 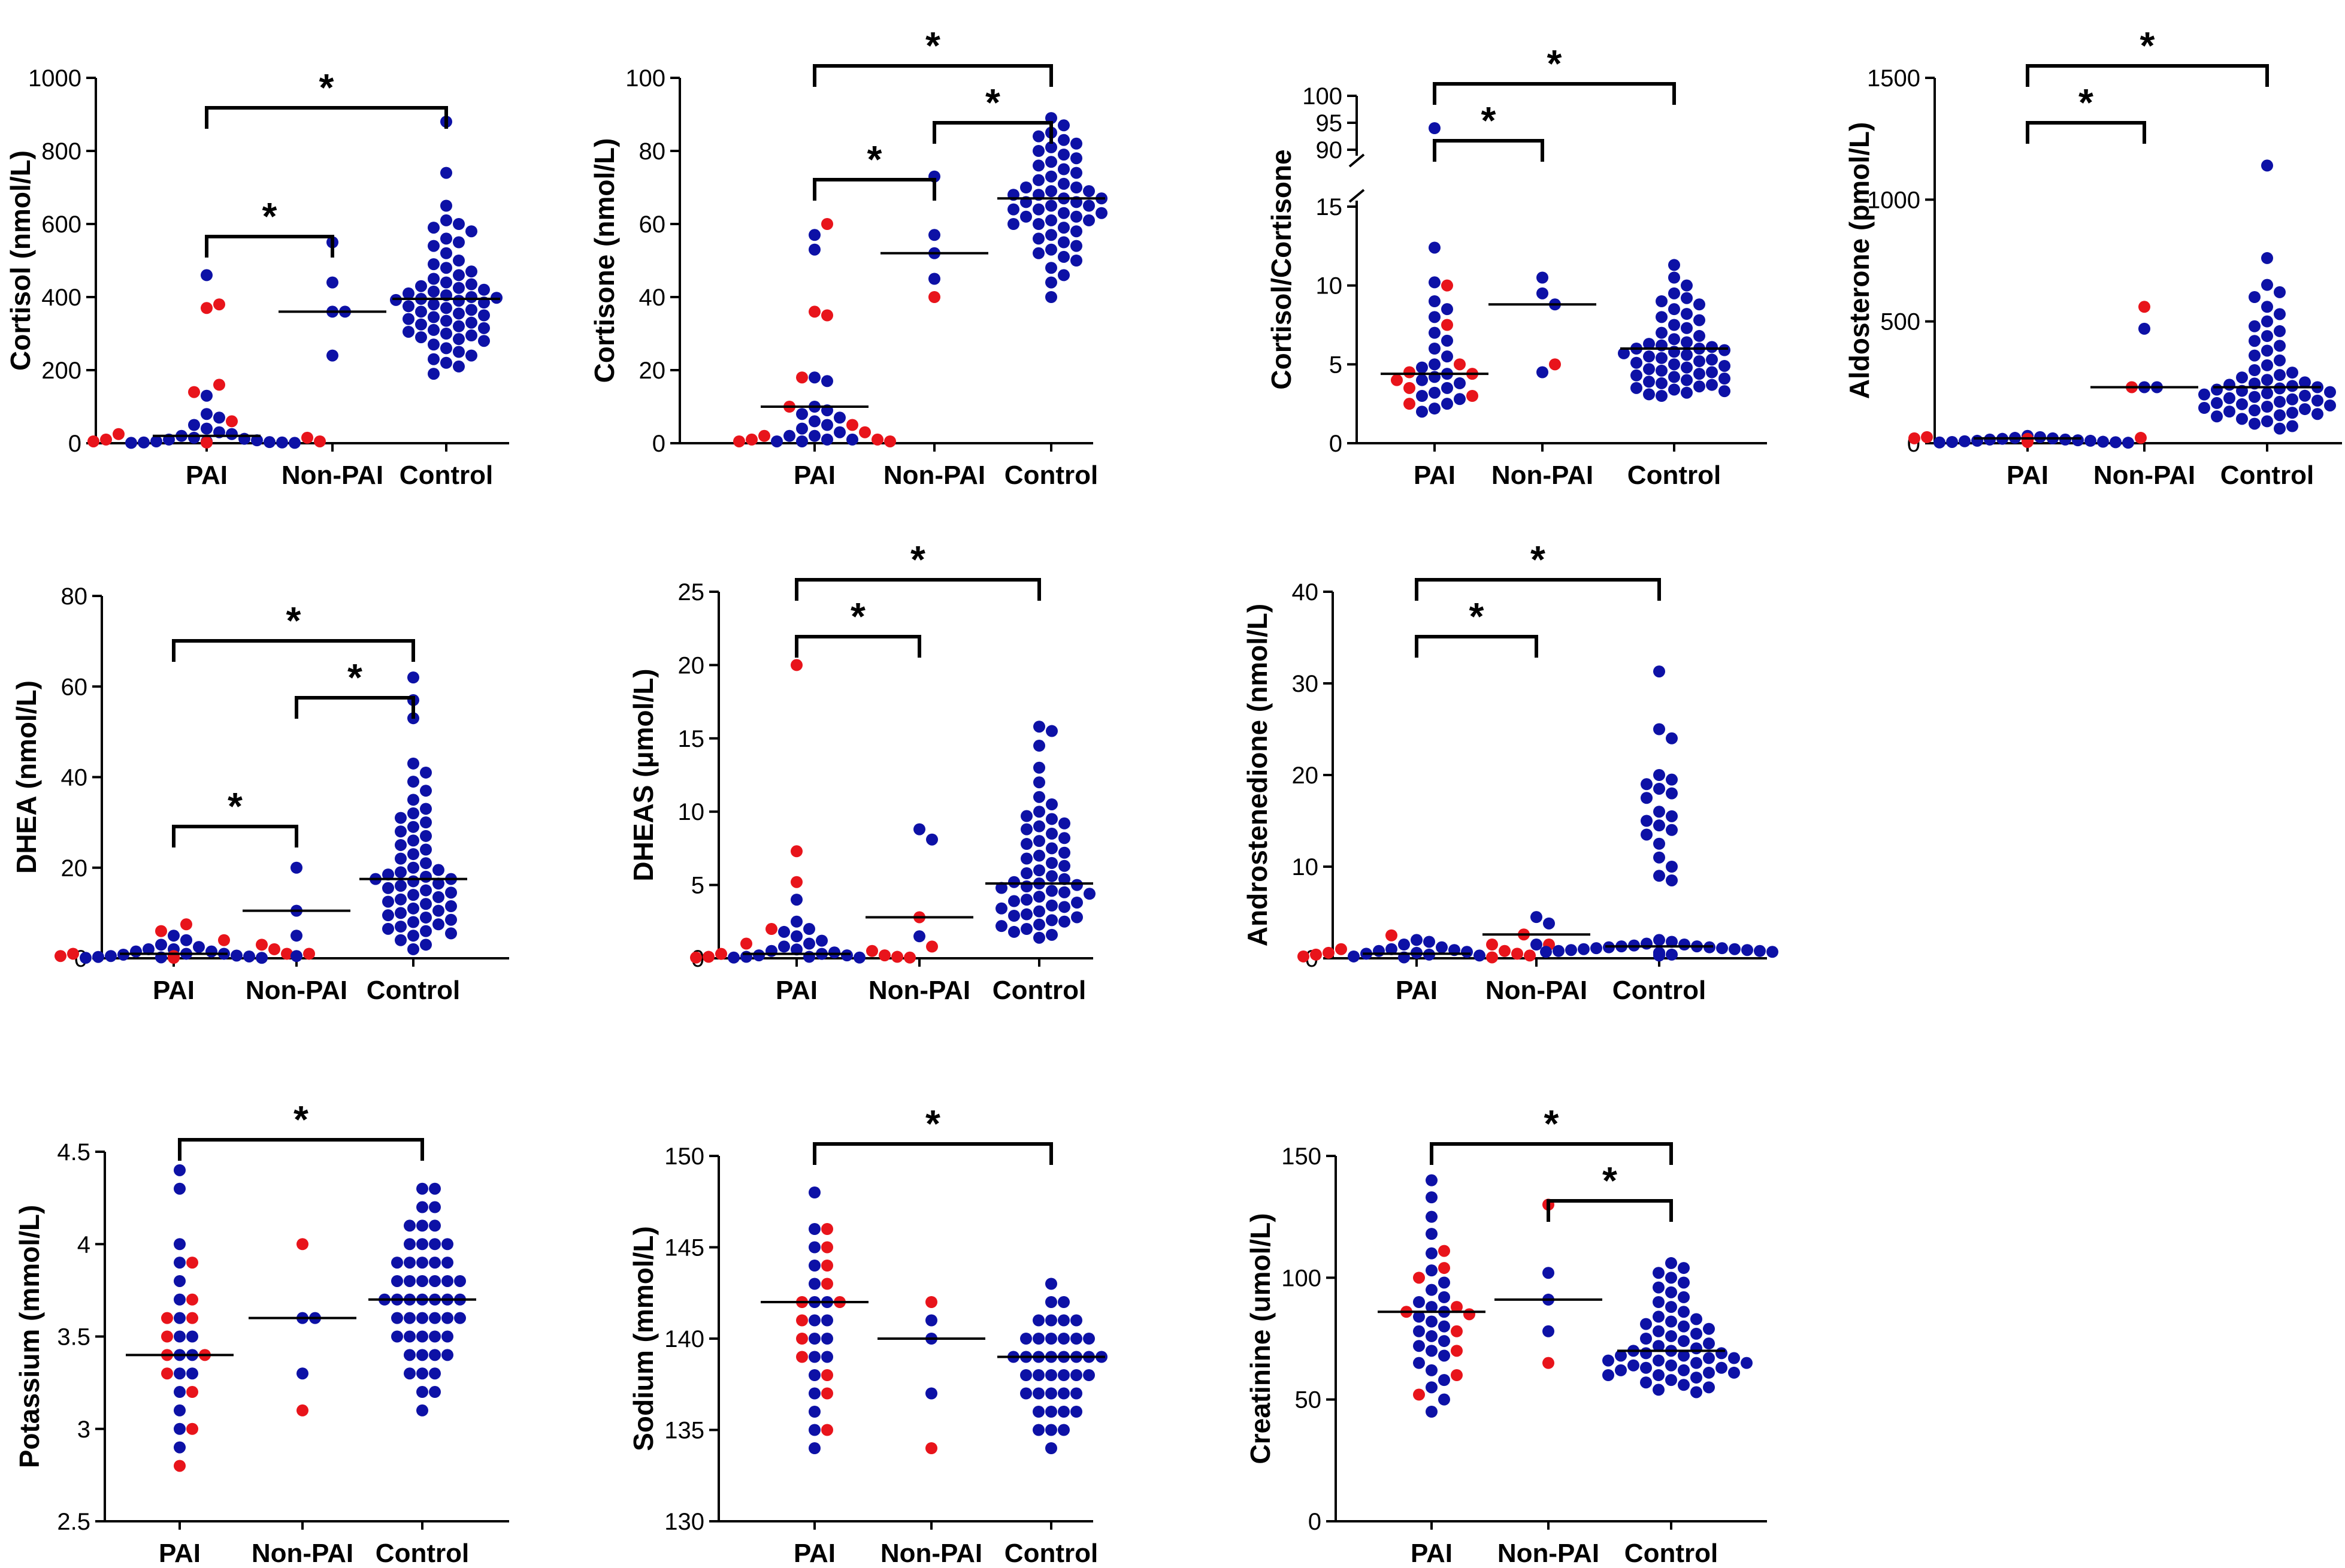 What do you see at coordinates (302, 1553) in the screenshot?
I see `x-tick-label: Non-PAI` at bounding box center [302, 1553].